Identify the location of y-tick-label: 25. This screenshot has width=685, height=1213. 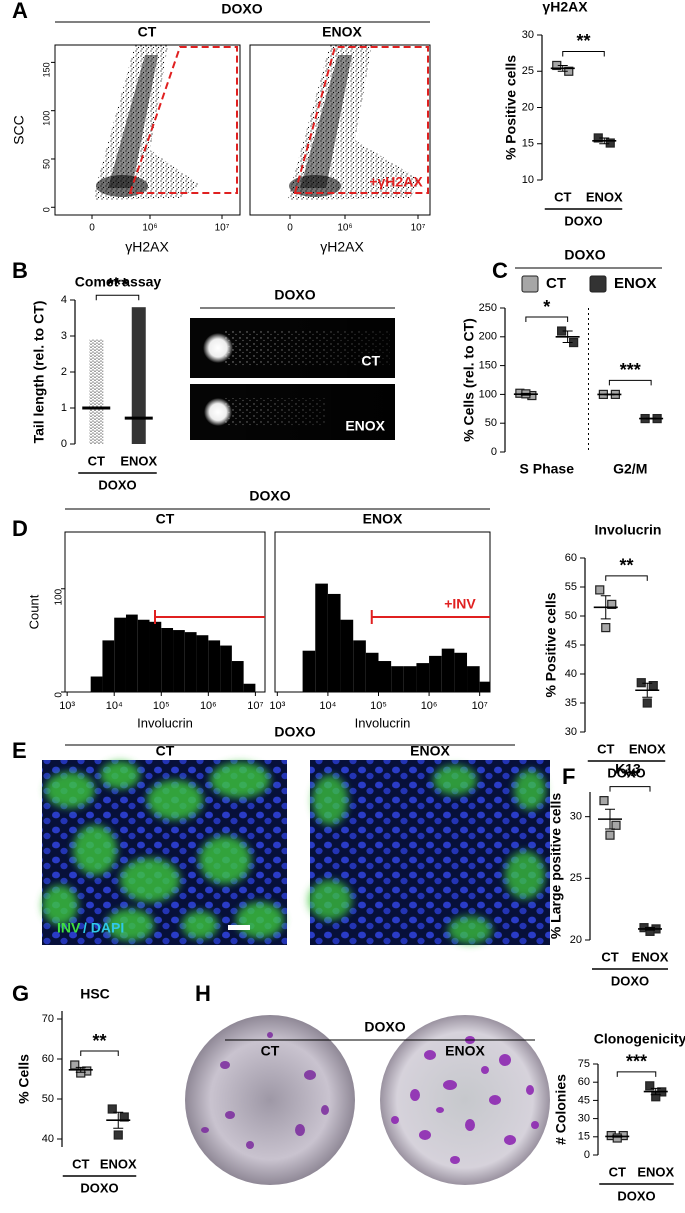
(576, 878).